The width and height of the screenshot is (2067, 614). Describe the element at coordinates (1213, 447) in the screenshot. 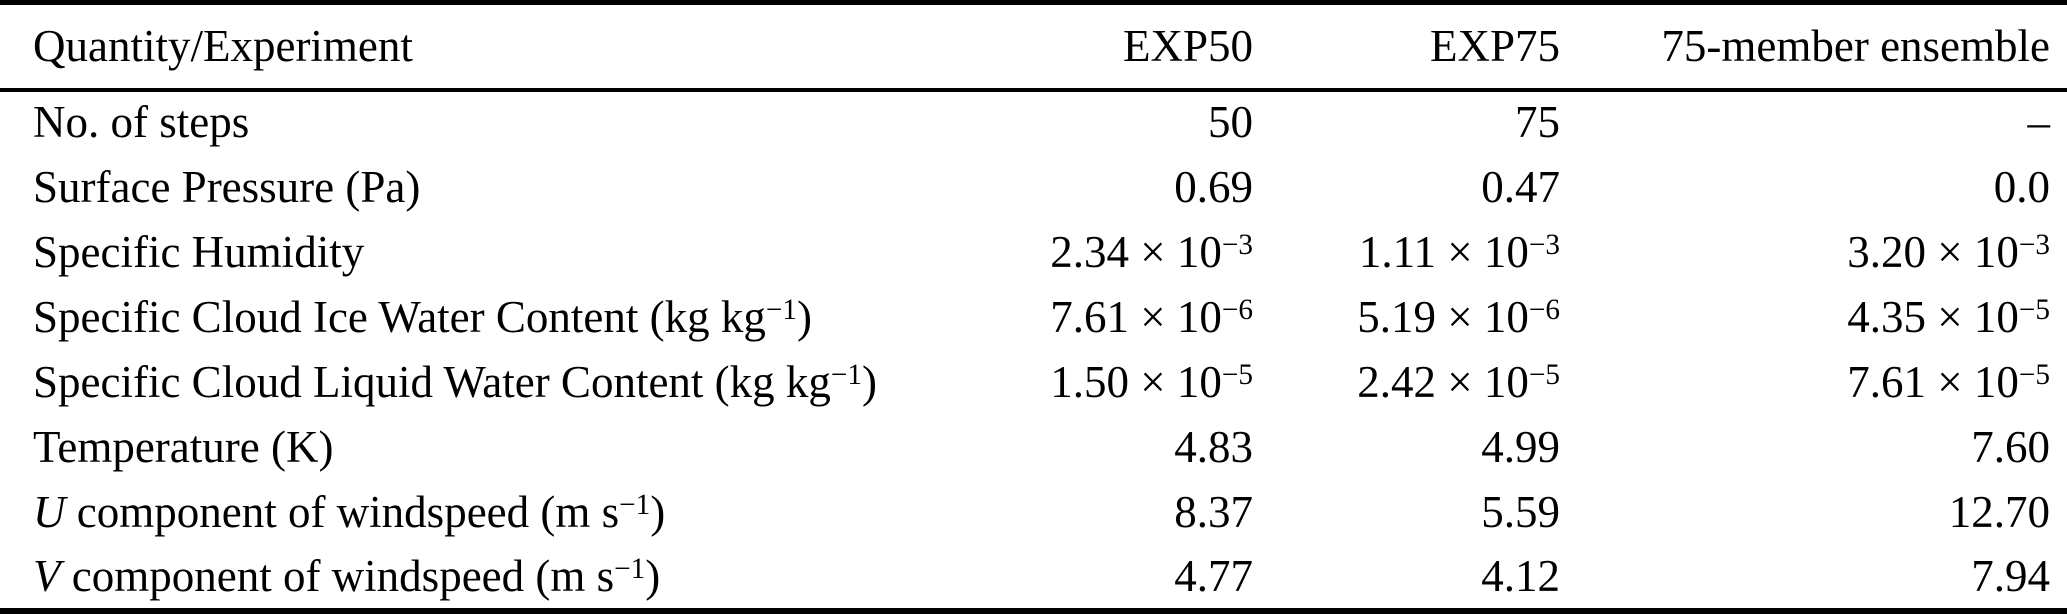

I see `cell-exp50: 4.83` at that location.